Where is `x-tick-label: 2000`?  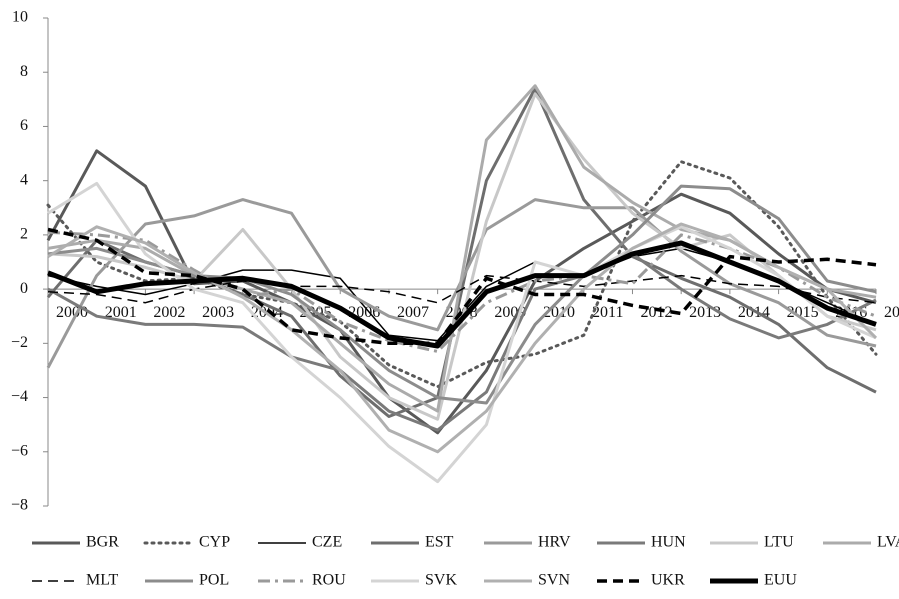 x-tick-label: 2000 is located at coordinates (72, 312).